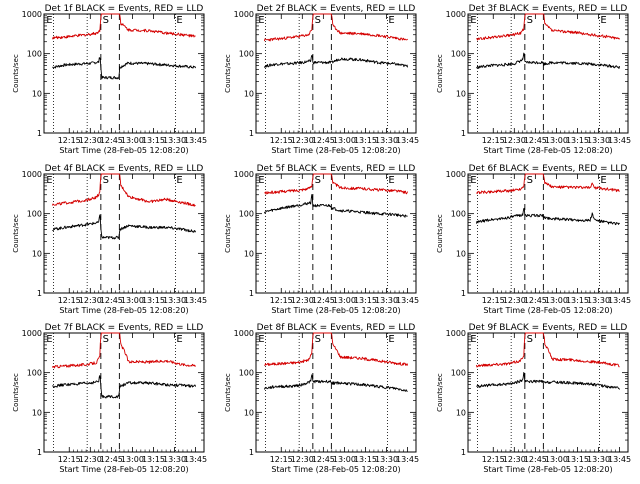 The image size is (640, 484). I want to click on panel-title: Det 5f BLACK = Events, RED = LLD, so click(336, 169).